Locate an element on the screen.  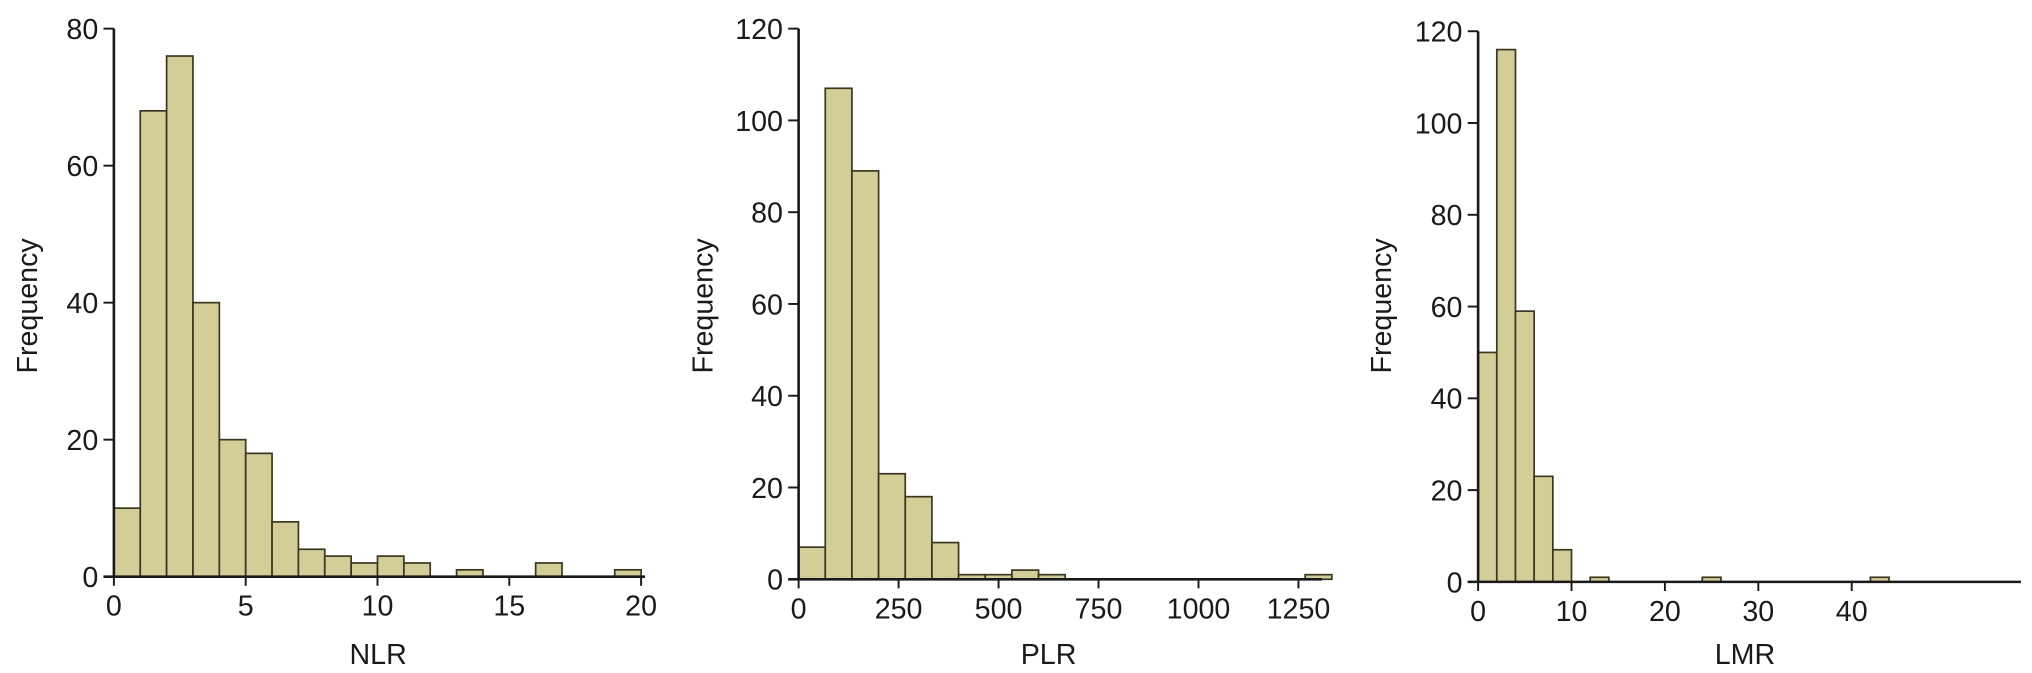
x-tick-label: 500 is located at coordinates (999, 609).